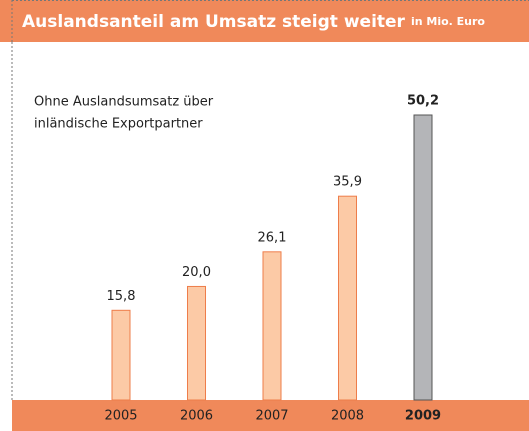 This screenshot has width=529, height=431. What do you see at coordinates (196, 416) in the screenshot?
I see `x-tick-label: 2006` at bounding box center [196, 416].